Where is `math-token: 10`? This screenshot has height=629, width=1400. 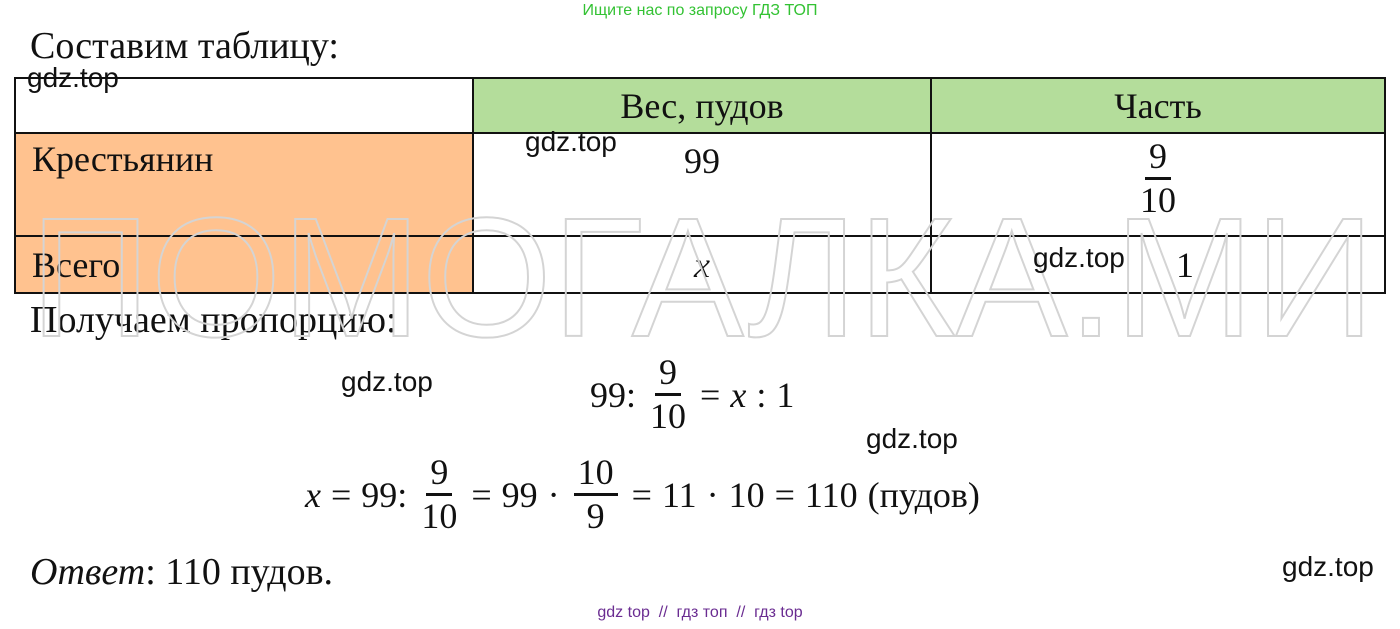 math-token: 10 is located at coordinates (746, 494).